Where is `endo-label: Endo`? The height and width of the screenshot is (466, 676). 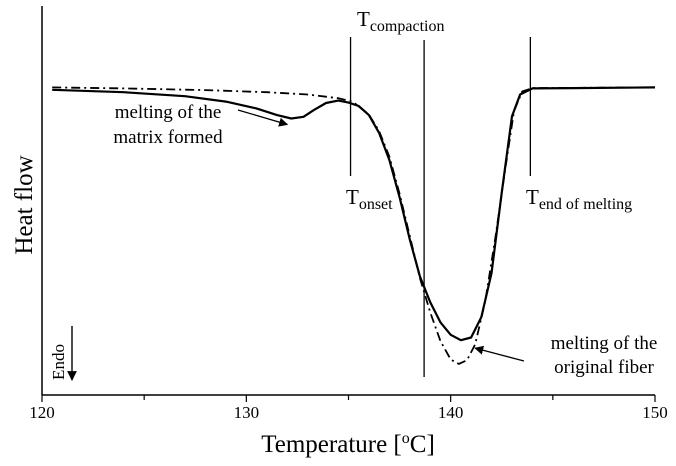
endo-label: Endo is located at coordinates (58, 362).